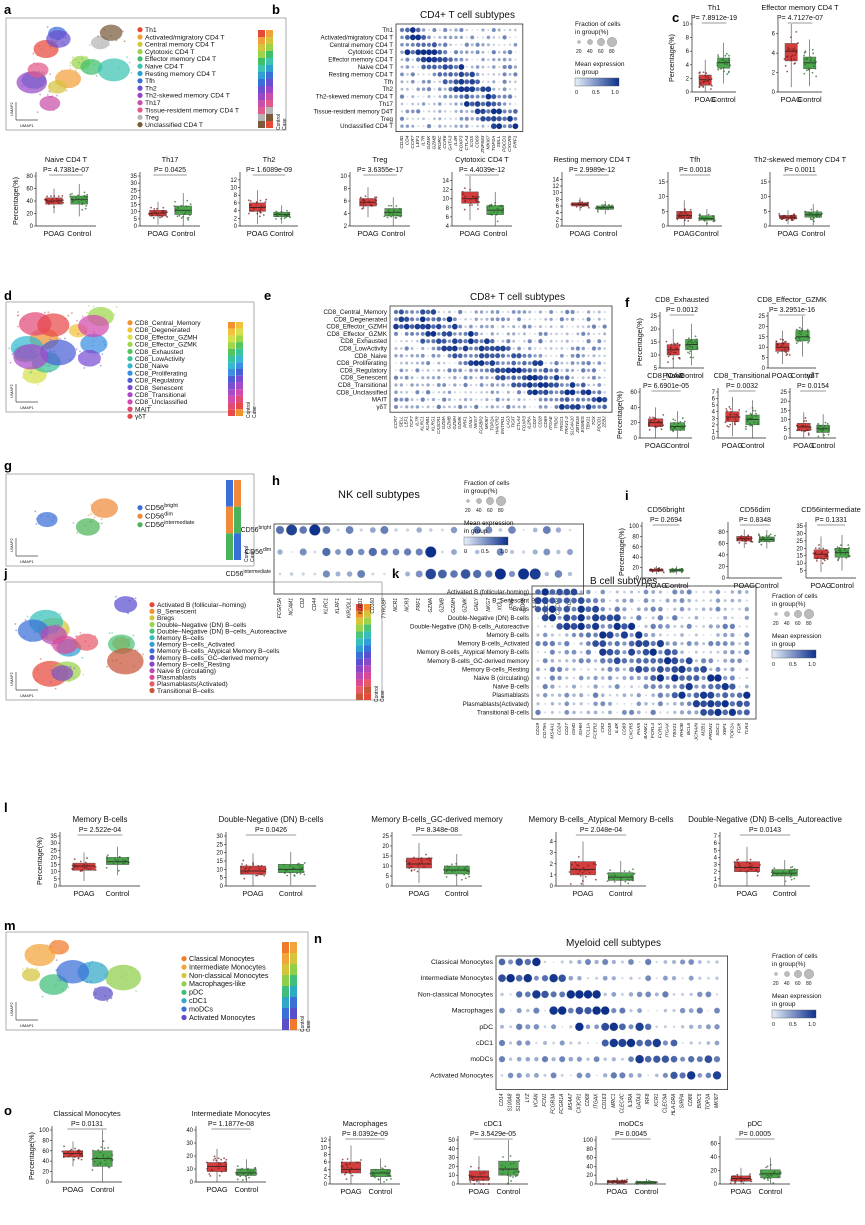  What do you see at coordinates (419, 604) in the screenshot?
I see `dotplot-gene-label: PRF1` at bounding box center [419, 604].